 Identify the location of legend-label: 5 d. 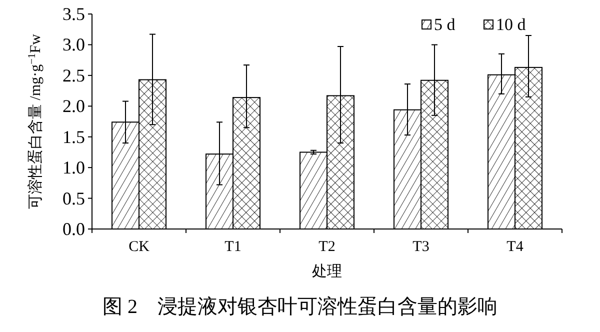
(445, 24).